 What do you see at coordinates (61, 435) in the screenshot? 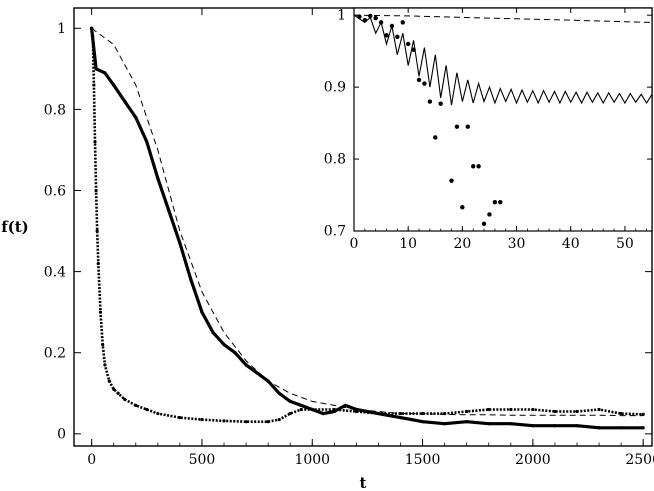
I see `main-y-tick-label: 0` at bounding box center [61, 435].